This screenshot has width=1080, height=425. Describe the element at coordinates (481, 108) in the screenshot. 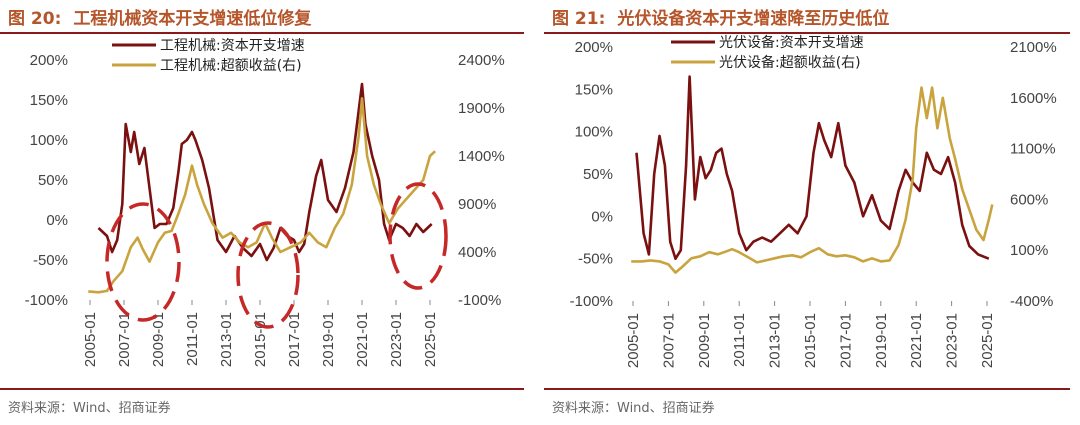

I see `y-right-tick-label: 1900%` at that location.